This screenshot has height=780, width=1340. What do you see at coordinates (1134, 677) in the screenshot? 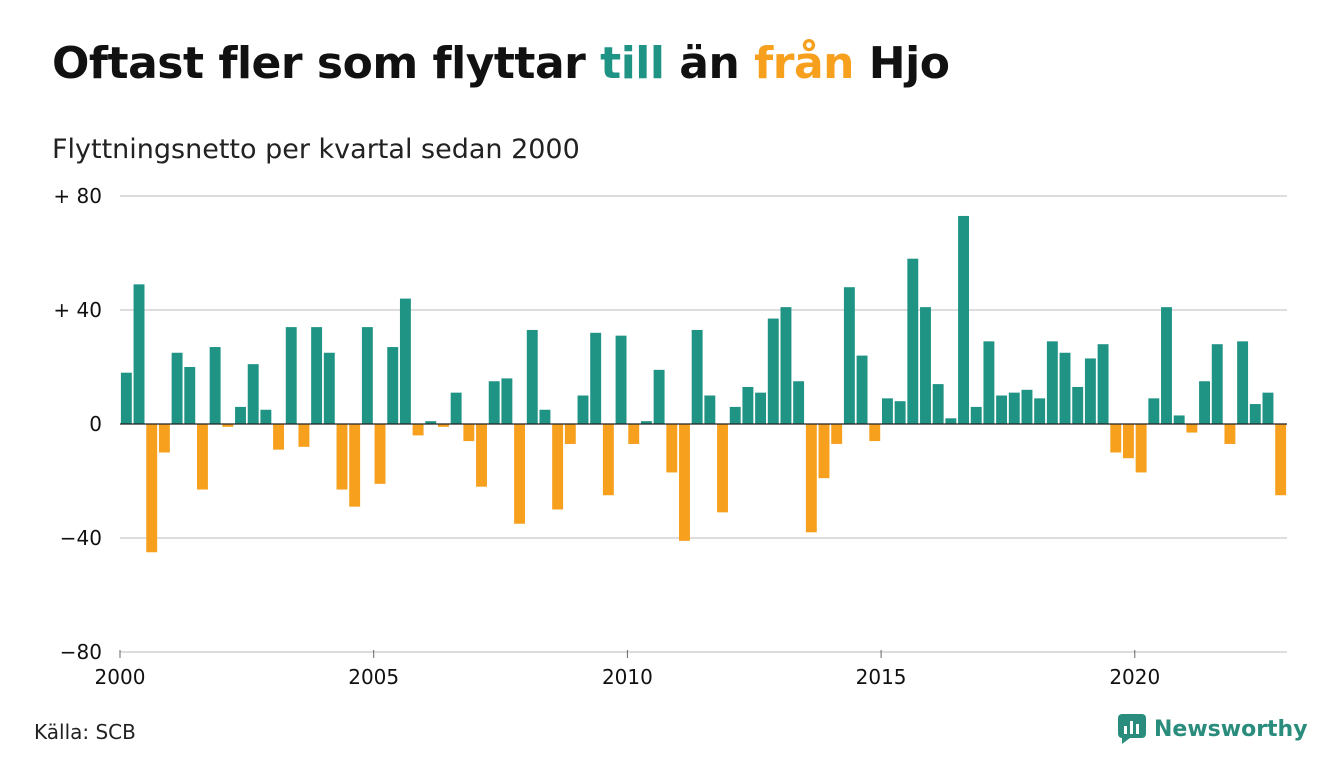
I see `x-tick-label: 2020` at bounding box center [1134, 677].